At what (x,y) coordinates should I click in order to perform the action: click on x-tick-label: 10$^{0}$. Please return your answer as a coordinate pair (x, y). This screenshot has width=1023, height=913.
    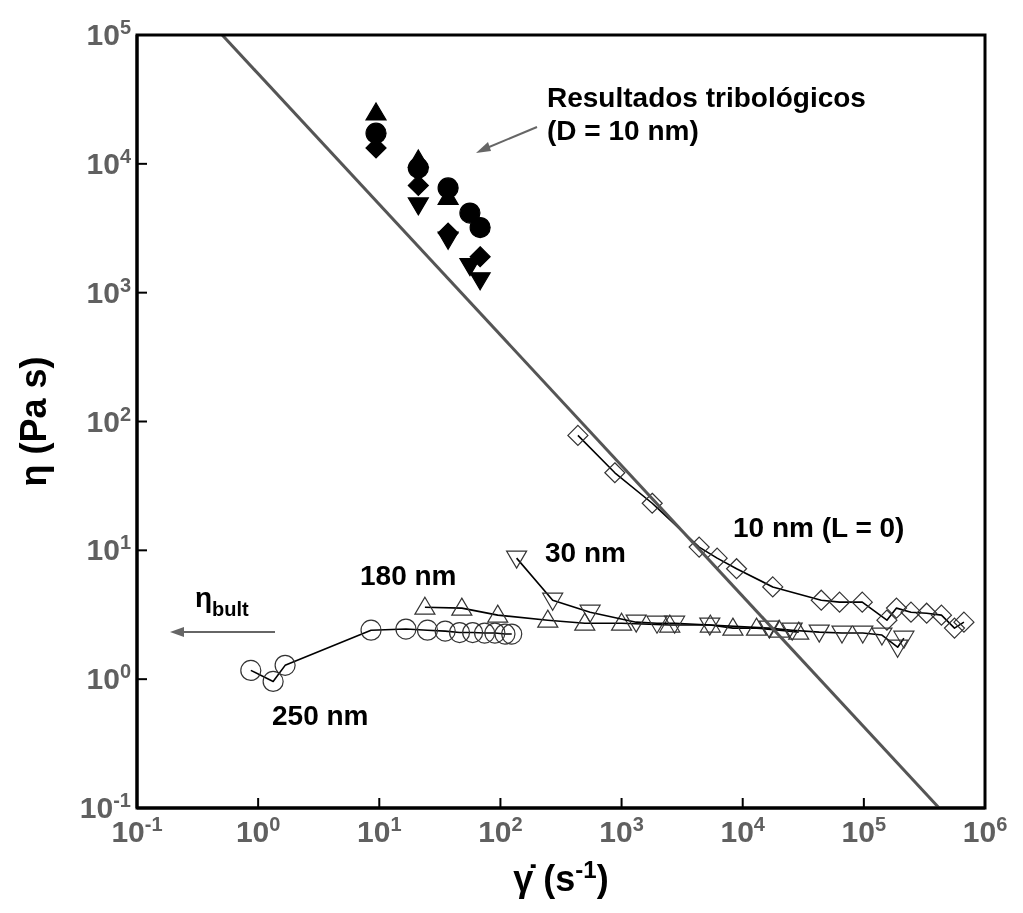
    Looking at the image, I should click on (258, 830).